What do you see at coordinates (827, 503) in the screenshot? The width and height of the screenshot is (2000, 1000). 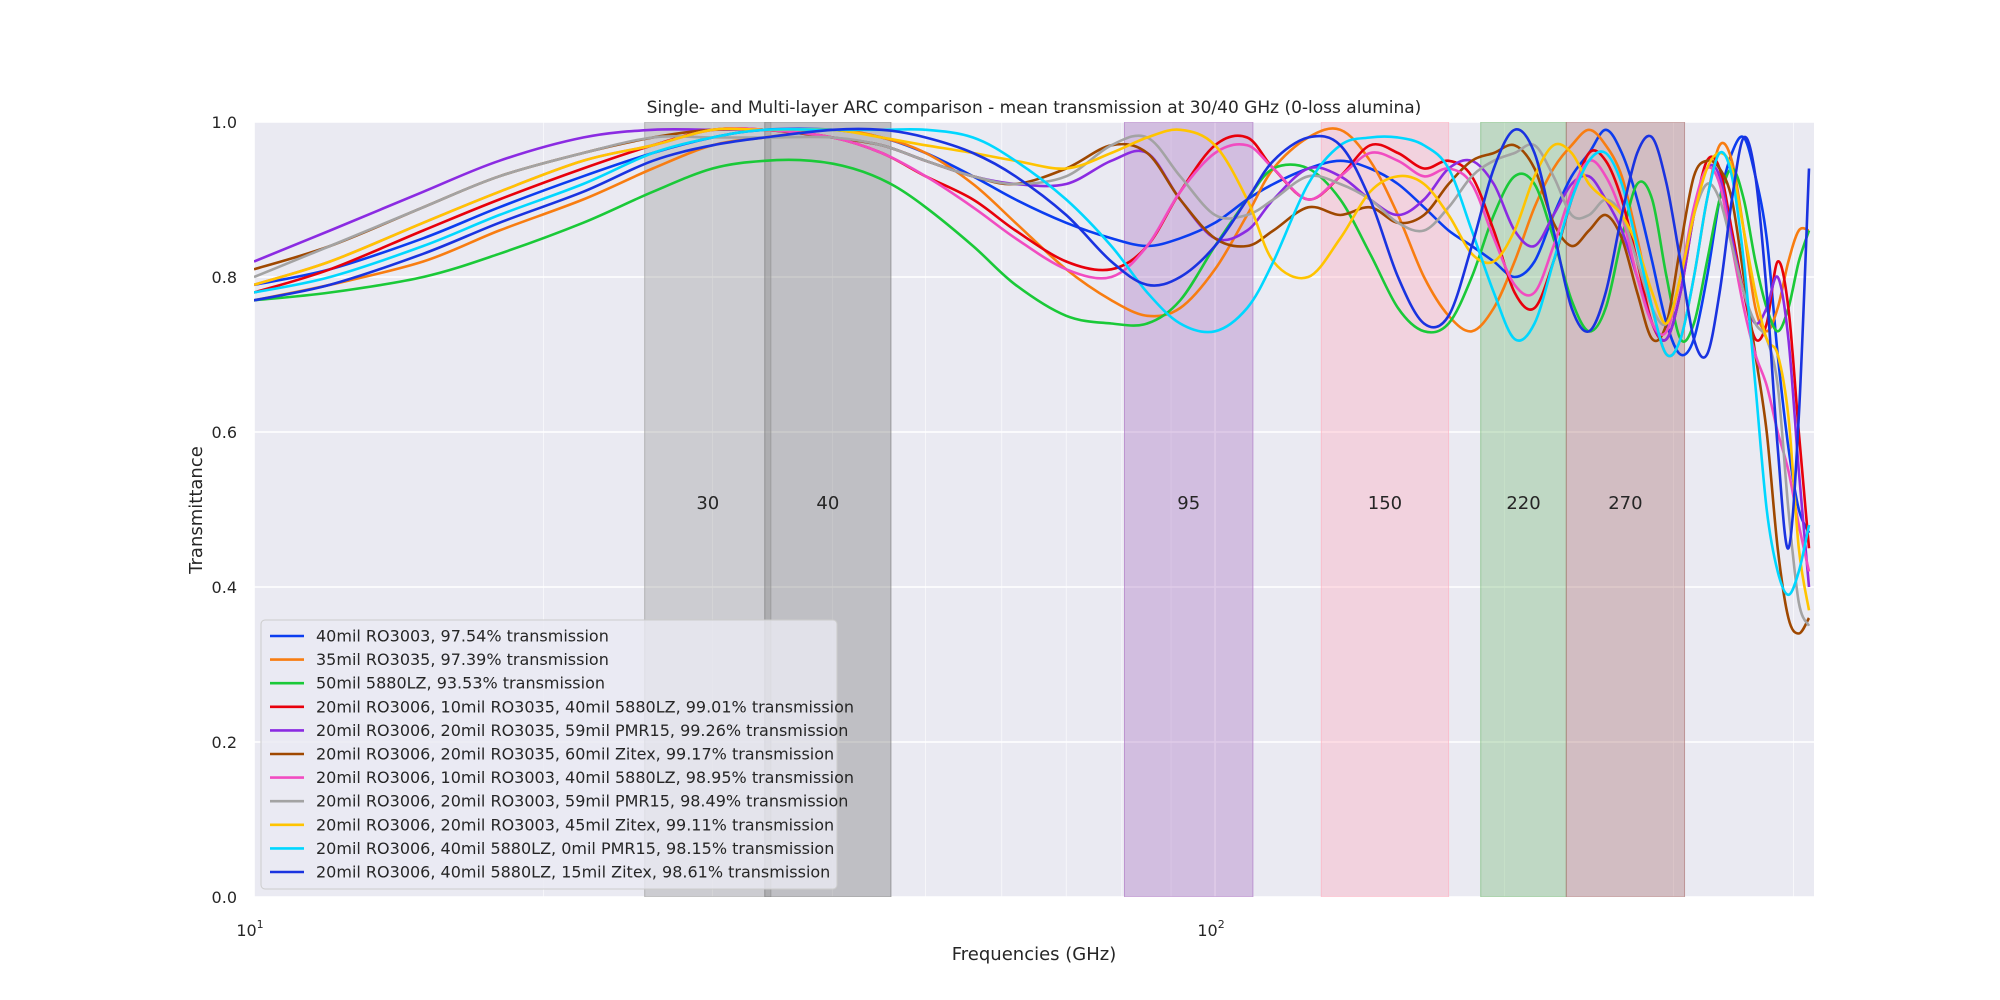 I see `band-label-40: 40` at bounding box center [827, 503].